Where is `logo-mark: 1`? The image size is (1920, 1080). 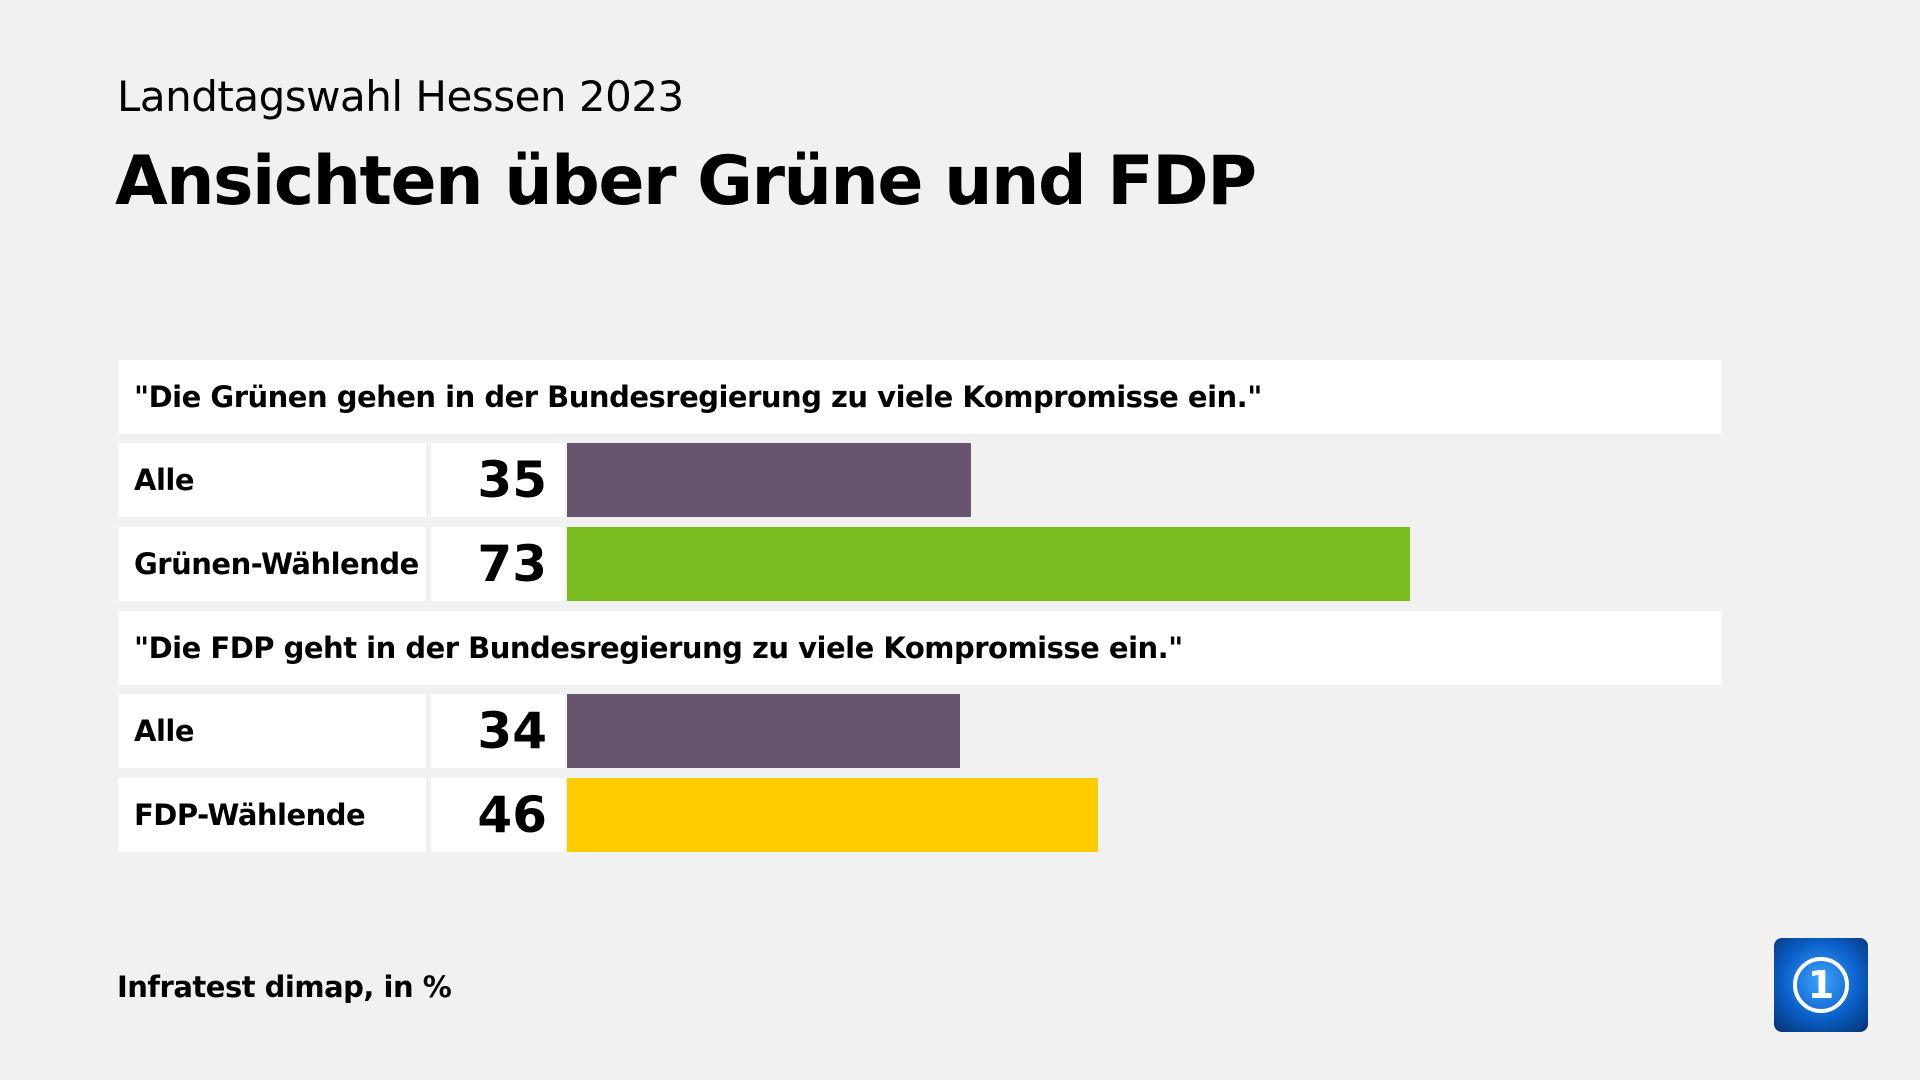
logo-mark: 1 is located at coordinates (1821, 985).